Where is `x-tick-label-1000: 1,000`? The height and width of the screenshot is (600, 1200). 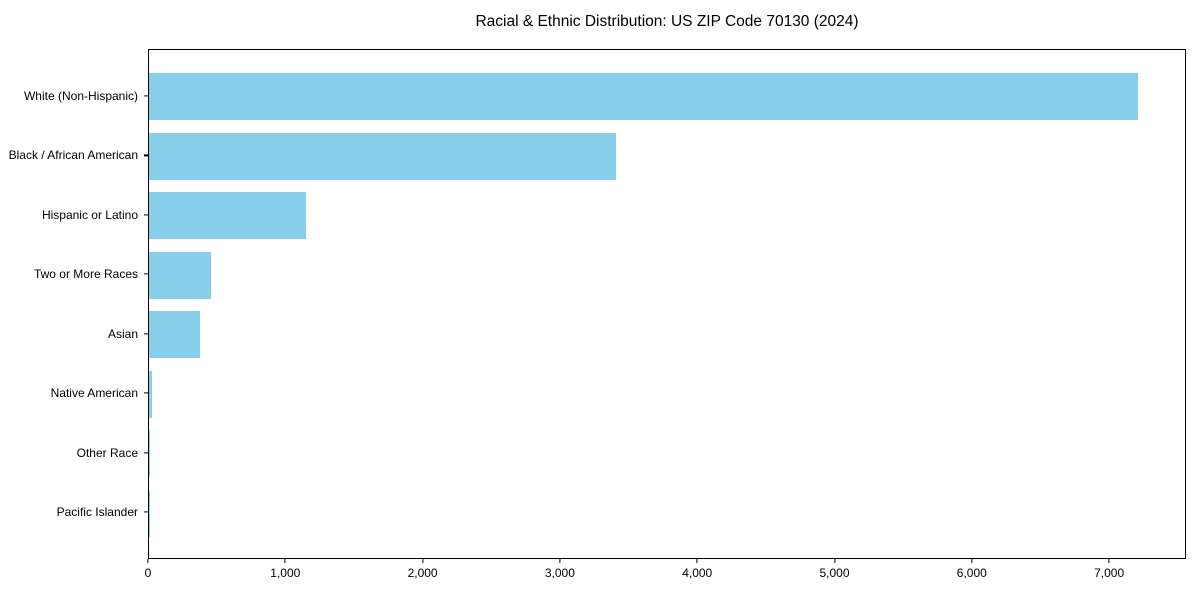 x-tick-label-1000: 1,000 is located at coordinates (285, 573).